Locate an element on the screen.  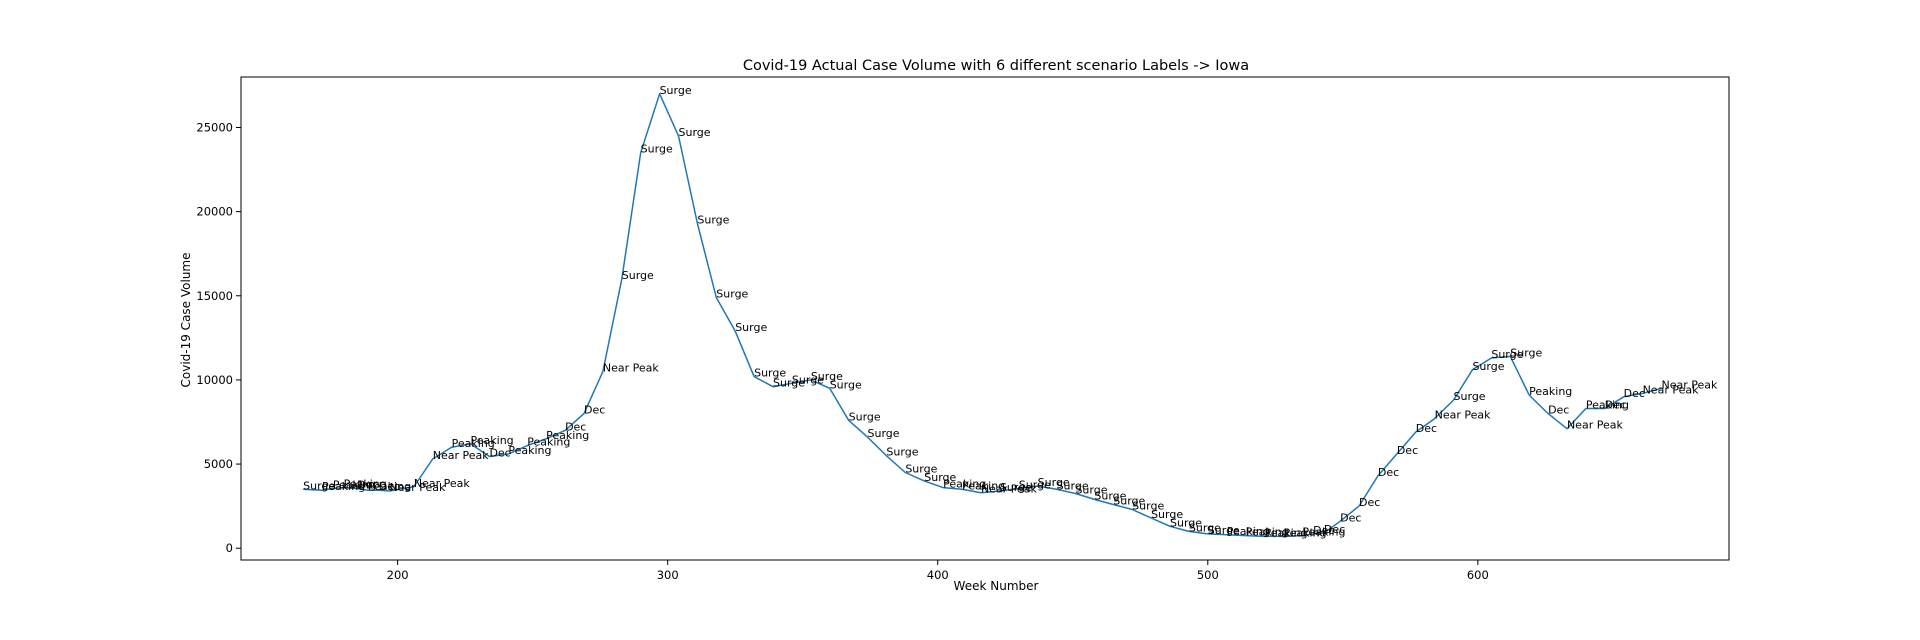
x-axis-label: Week Number is located at coordinates (996, 586).